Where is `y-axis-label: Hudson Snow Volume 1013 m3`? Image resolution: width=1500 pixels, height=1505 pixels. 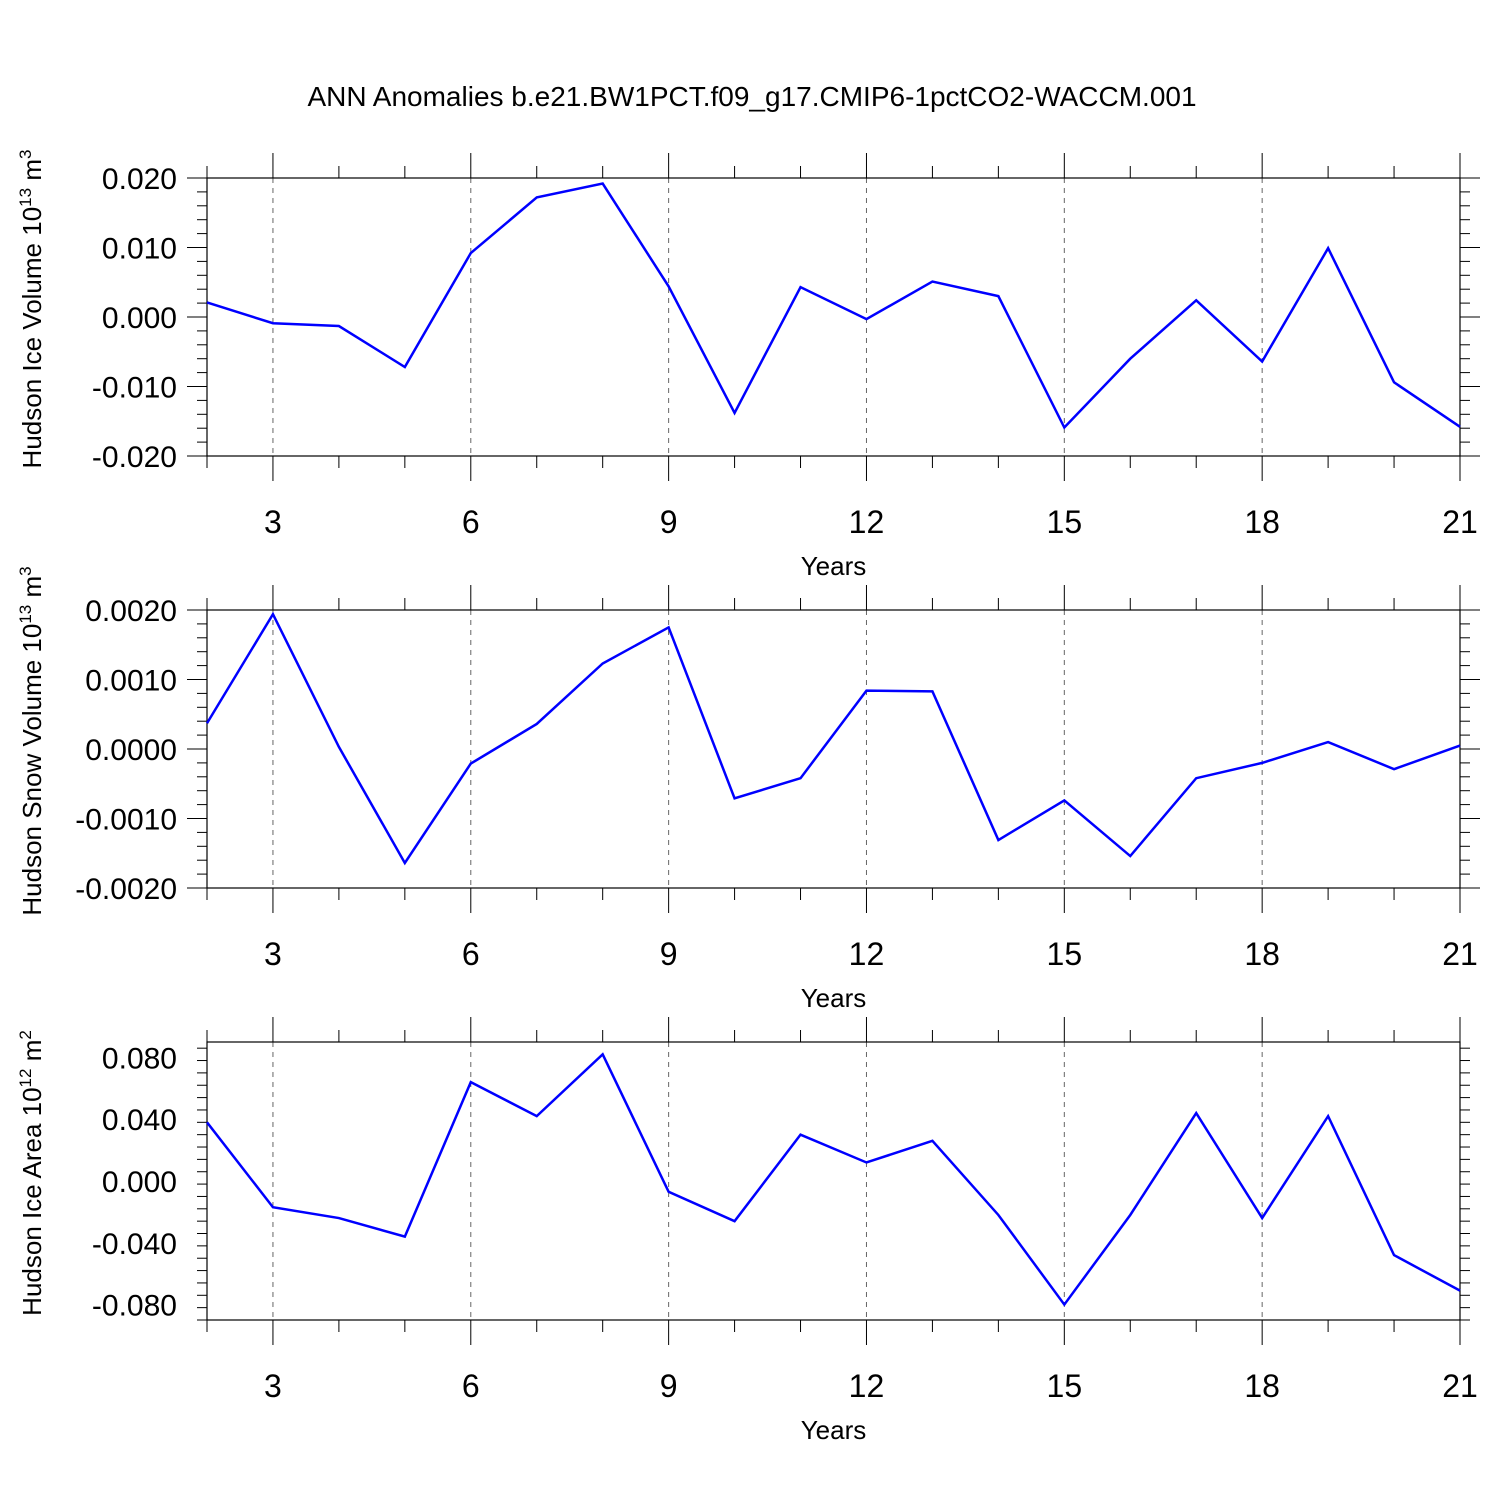 y-axis-label: Hudson Snow Volume 1013 m3 is located at coordinates (31, 740).